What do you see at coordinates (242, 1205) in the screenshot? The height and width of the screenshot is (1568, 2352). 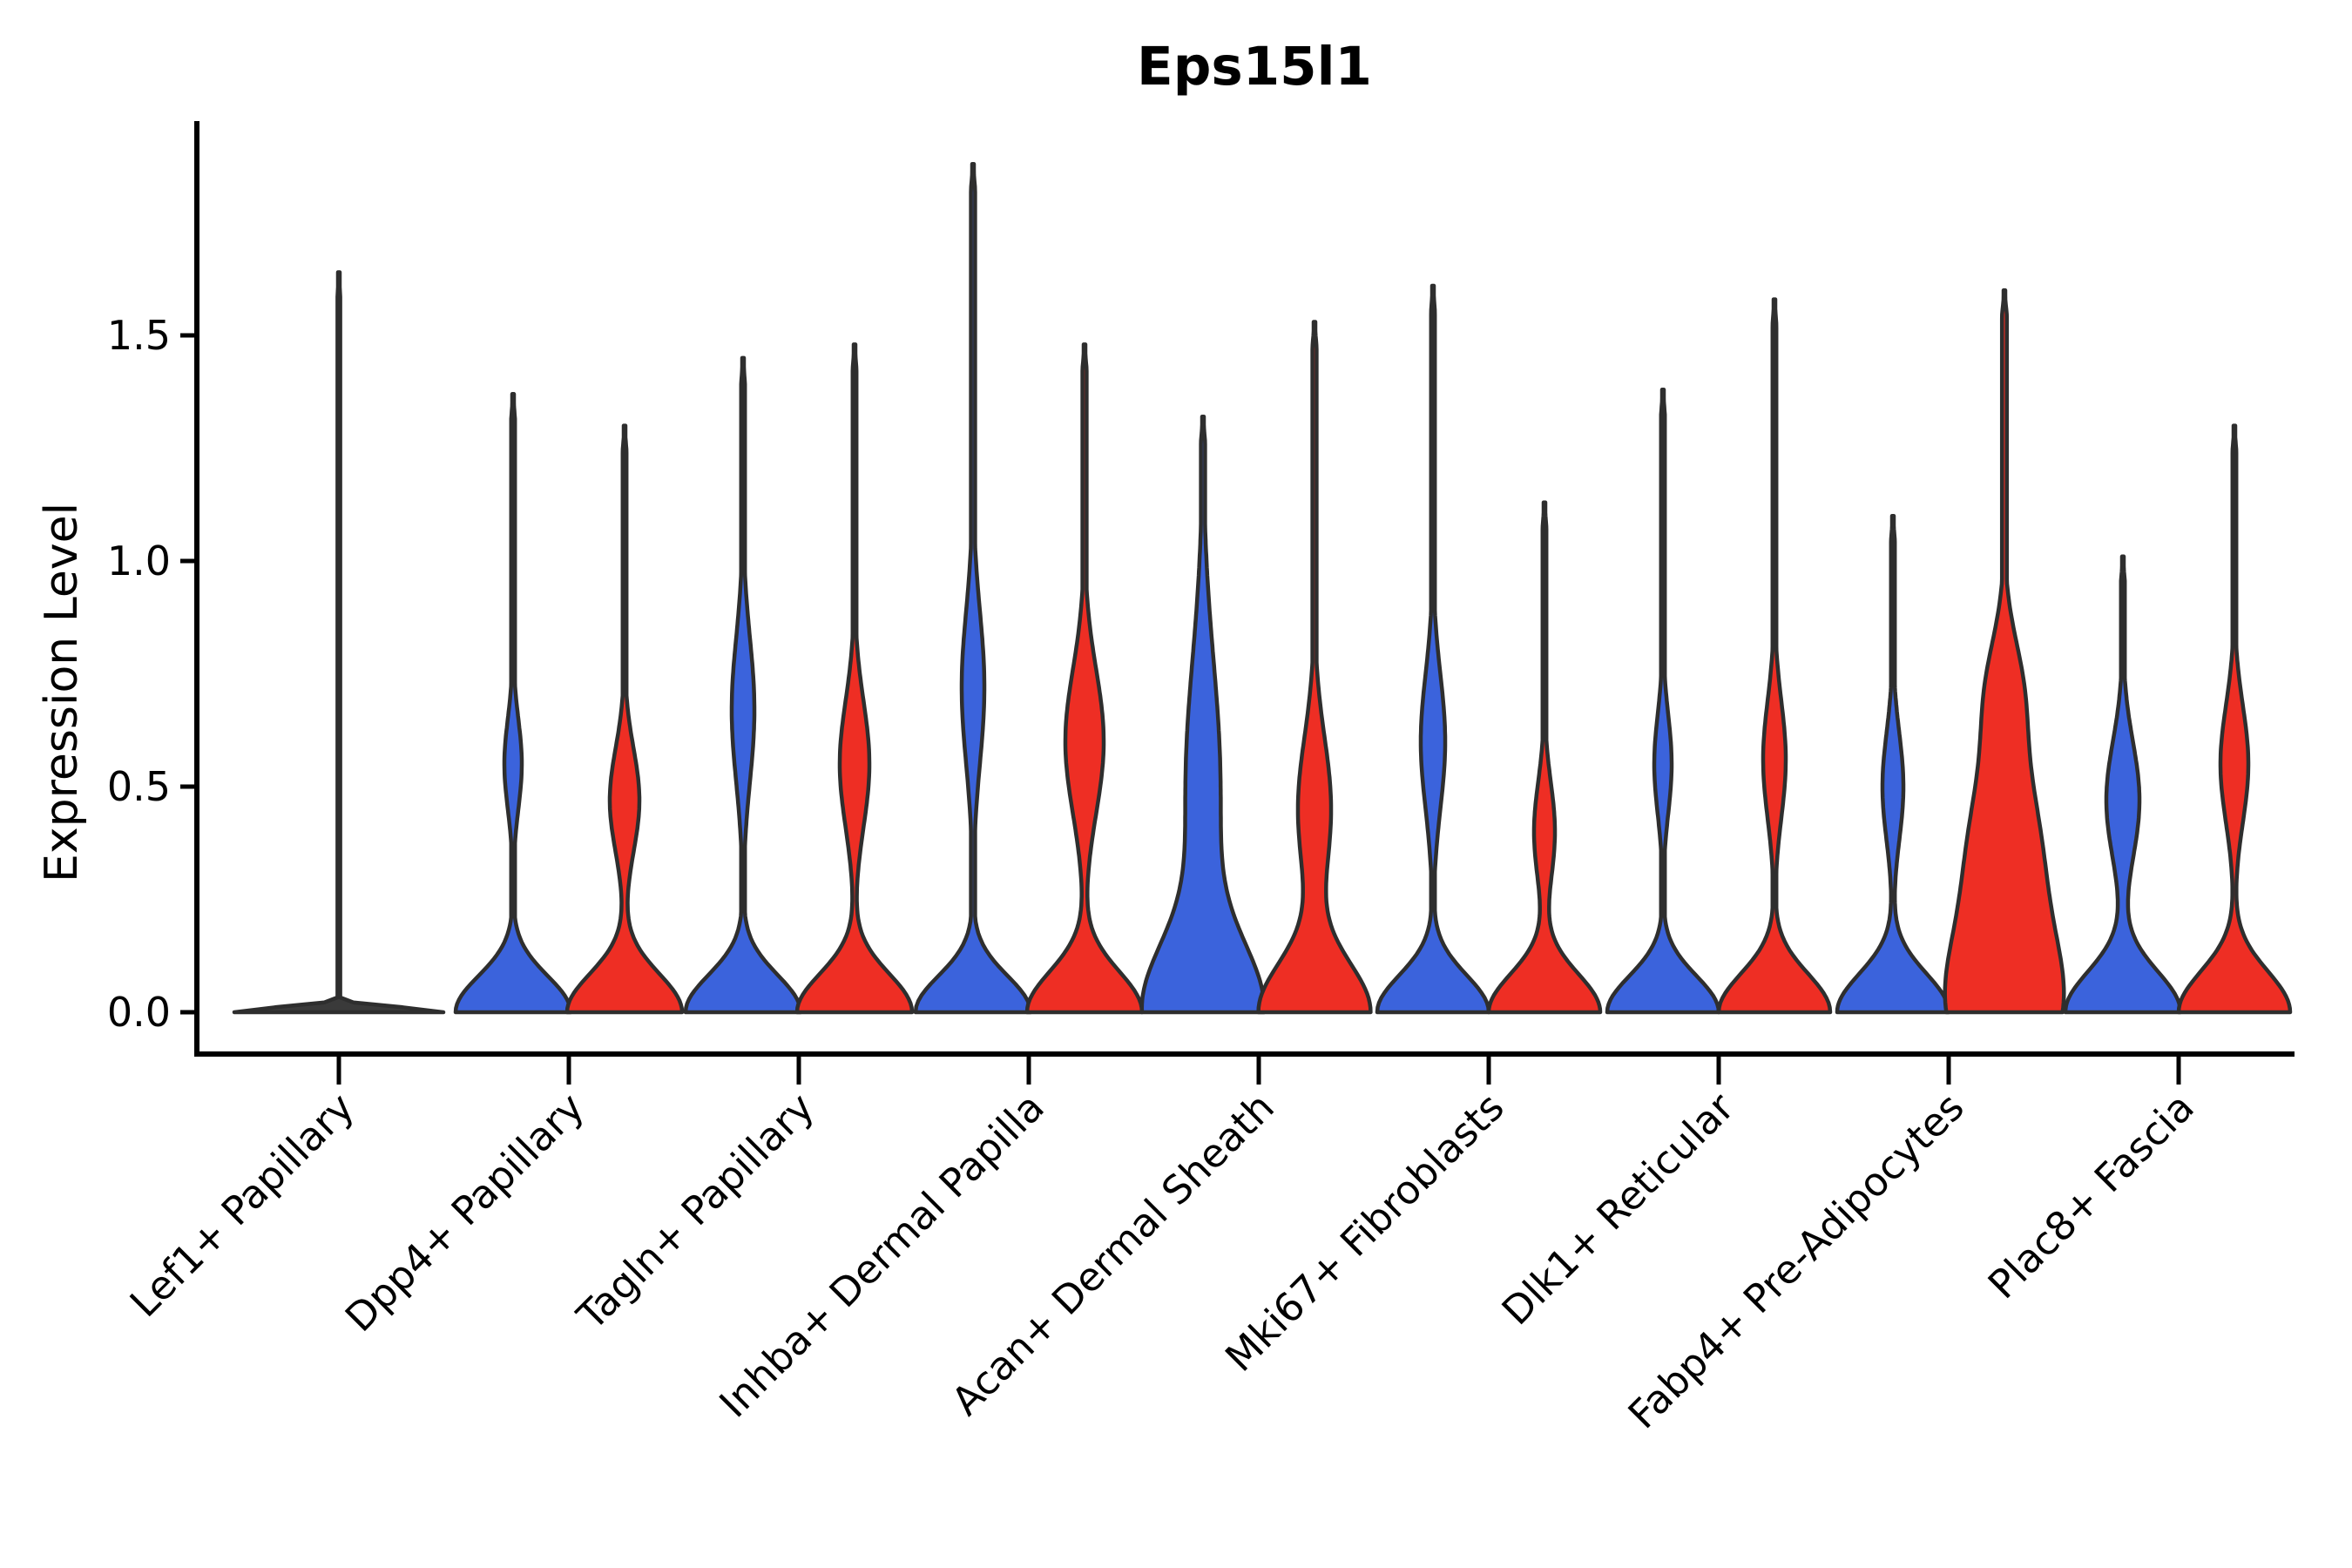 I see `x-tick-label: Lef1+ Papillary` at bounding box center [242, 1205].